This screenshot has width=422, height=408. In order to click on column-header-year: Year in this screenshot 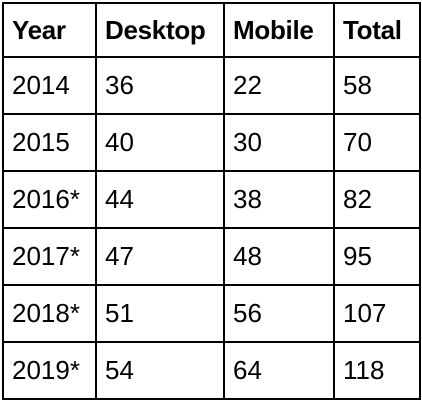, I will do `click(49, 30)`.